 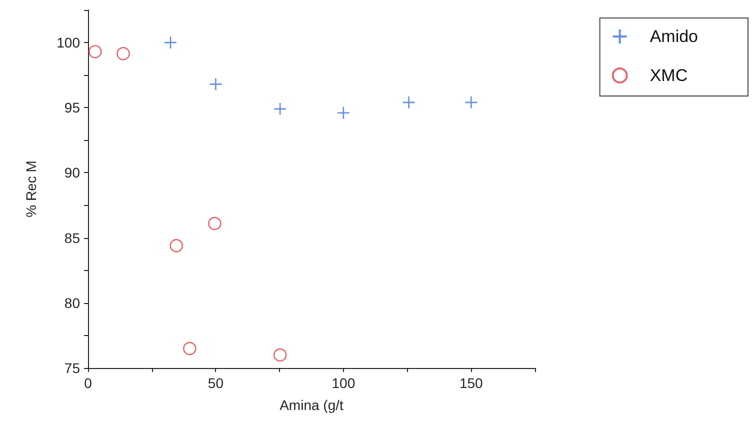 I want to click on y-tick-label: 75, so click(x=72, y=368).